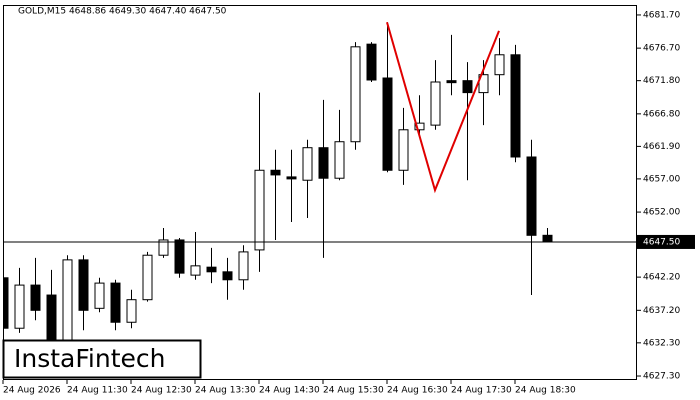 The height and width of the screenshot is (400, 700). Describe the element at coordinates (661, 15) in the screenshot. I see `y-tick-label: 4681.70` at that location.